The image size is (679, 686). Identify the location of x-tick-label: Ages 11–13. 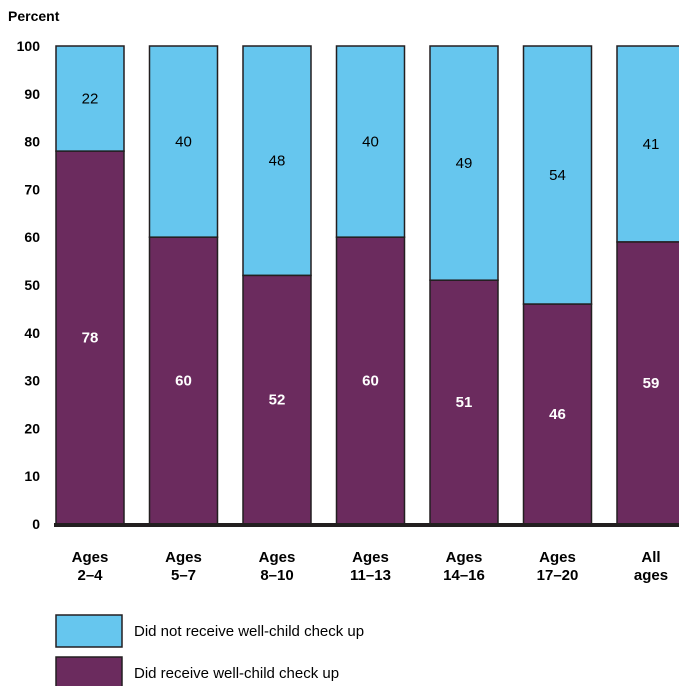
(370, 566).